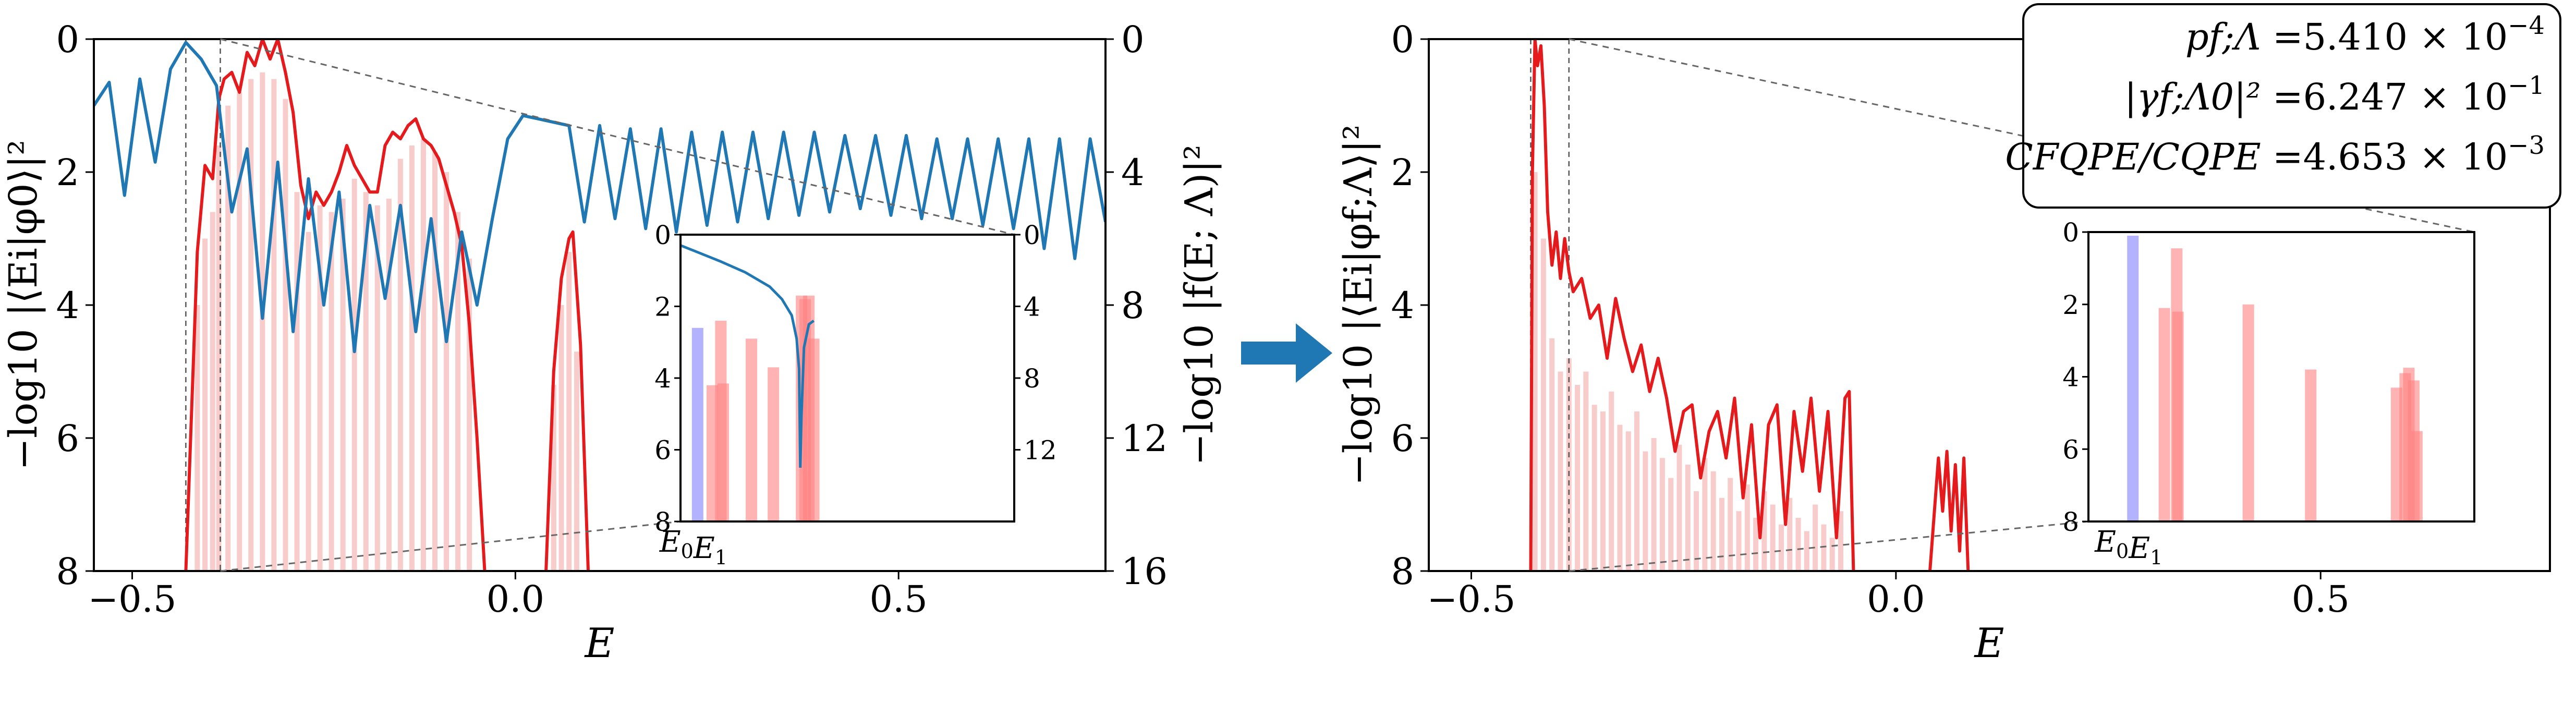 The height and width of the screenshot is (704, 2576). Describe the element at coordinates (847, 378) in the screenshot. I see `inset-background` at that location.